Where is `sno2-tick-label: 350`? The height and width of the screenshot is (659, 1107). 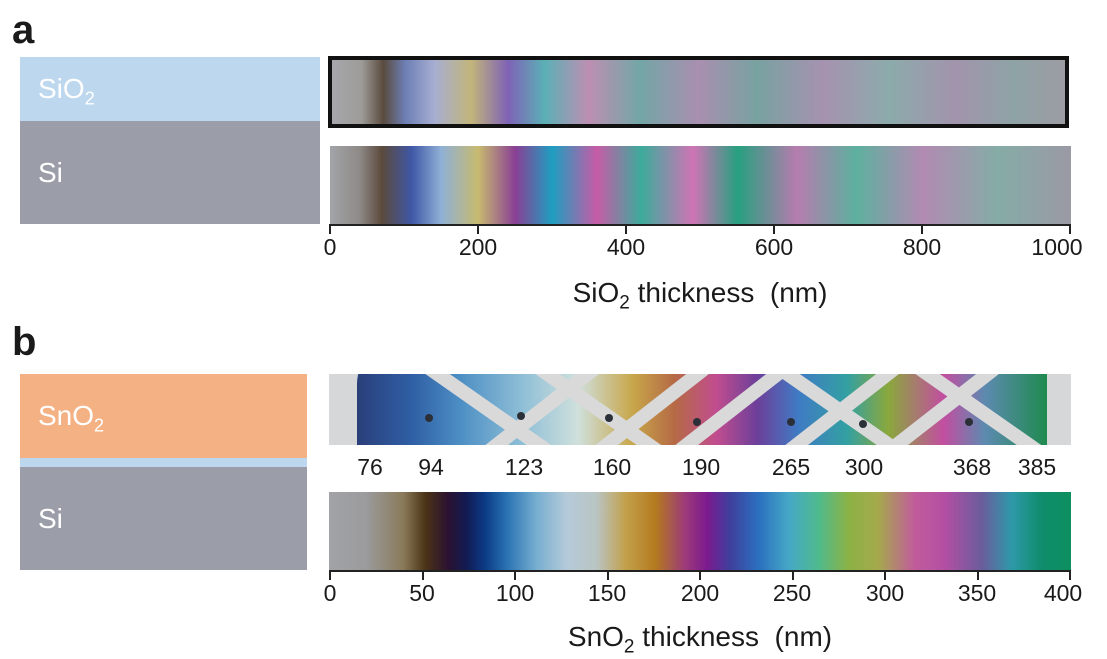 sno2-tick-label: 350 is located at coordinates (977, 593).